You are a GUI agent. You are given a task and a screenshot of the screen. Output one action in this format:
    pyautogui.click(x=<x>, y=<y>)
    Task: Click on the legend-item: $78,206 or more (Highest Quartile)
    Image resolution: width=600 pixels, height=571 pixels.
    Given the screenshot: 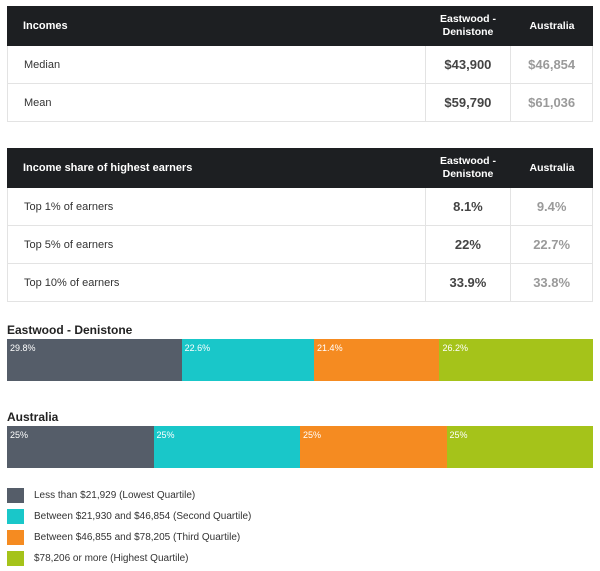 What is the action you would take?
    pyautogui.click(x=129, y=558)
    